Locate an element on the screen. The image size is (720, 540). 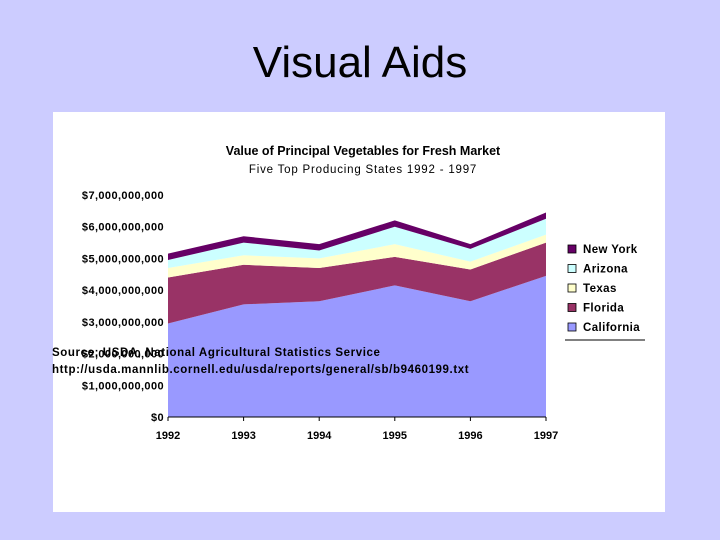
legend-label-new-york: New York is located at coordinates (610, 250).